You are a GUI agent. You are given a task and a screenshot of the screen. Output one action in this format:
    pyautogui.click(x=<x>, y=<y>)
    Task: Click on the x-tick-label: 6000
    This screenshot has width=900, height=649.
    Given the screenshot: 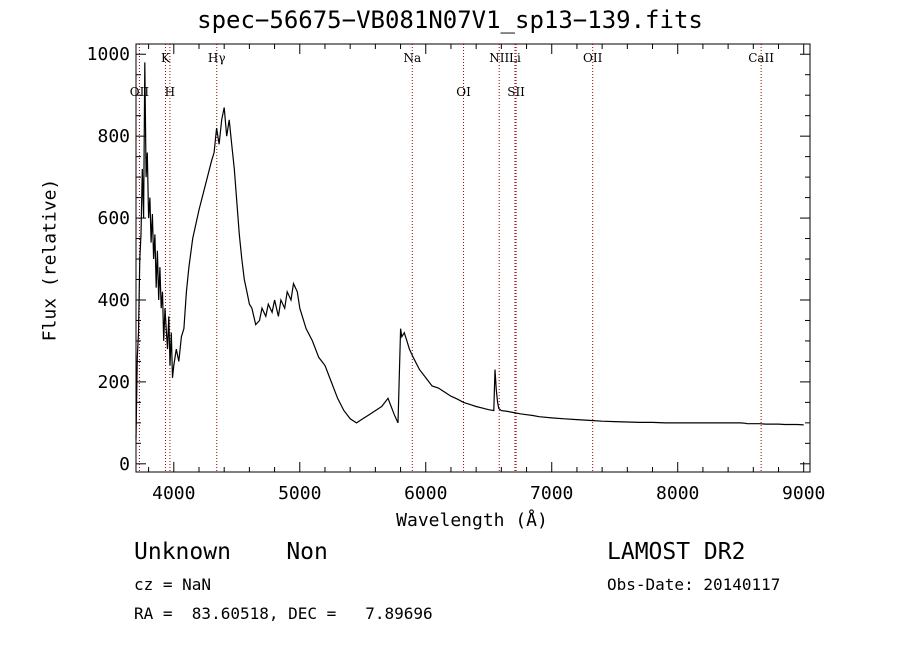 What is the action you would take?
    pyautogui.click(x=425, y=493)
    